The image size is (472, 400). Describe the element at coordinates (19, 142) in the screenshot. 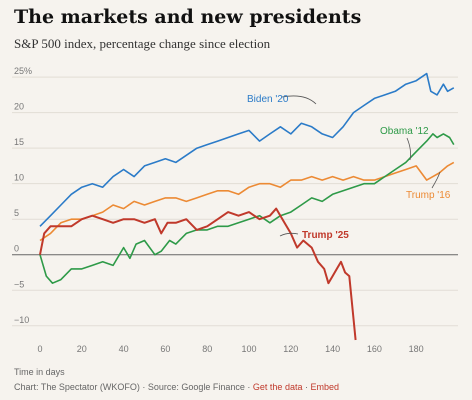

I see `y-tick-label: 15` at that location.